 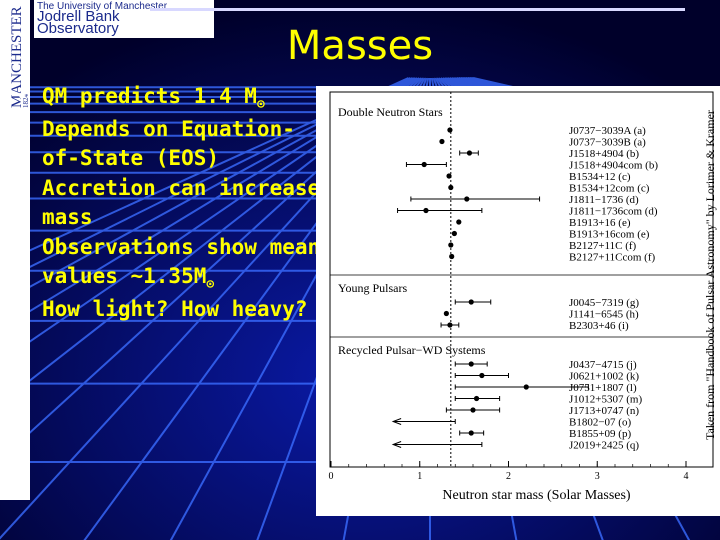 I want to click on header-divider, so click(x=417, y=9).